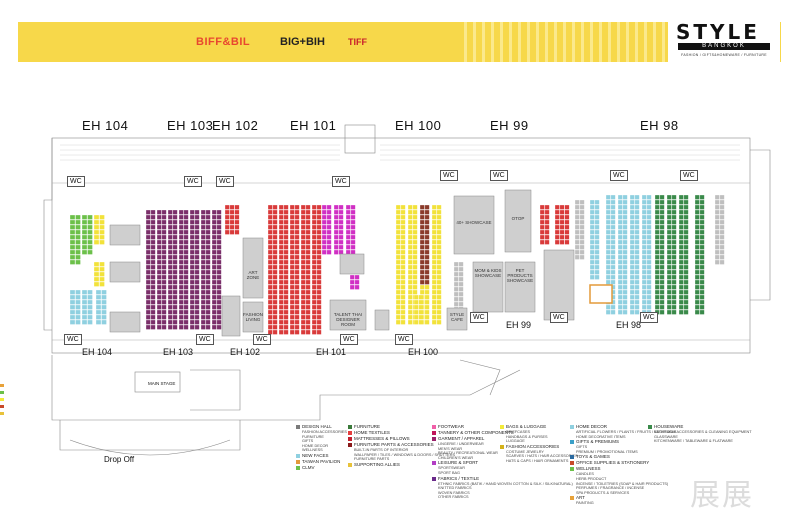  What do you see at coordinates (623, 498) in the screenshot?
I see `legend-item: ART` at bounding box center [623, 498].